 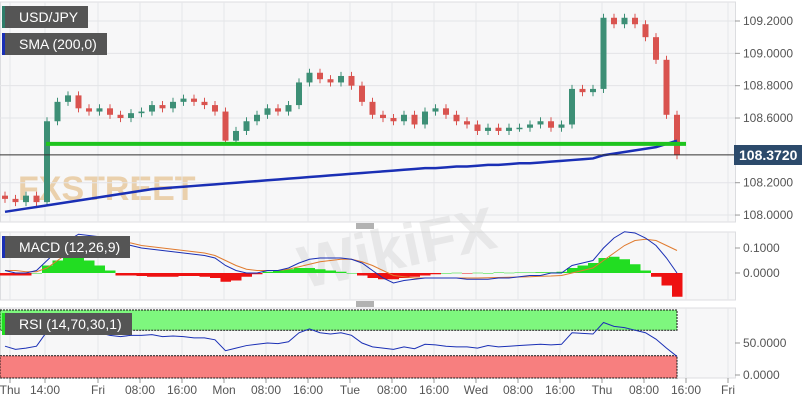 What do you see at coordinates (339, 320) in the screenshot?
I see `overbought-zone` at bounding box center [339, 320].